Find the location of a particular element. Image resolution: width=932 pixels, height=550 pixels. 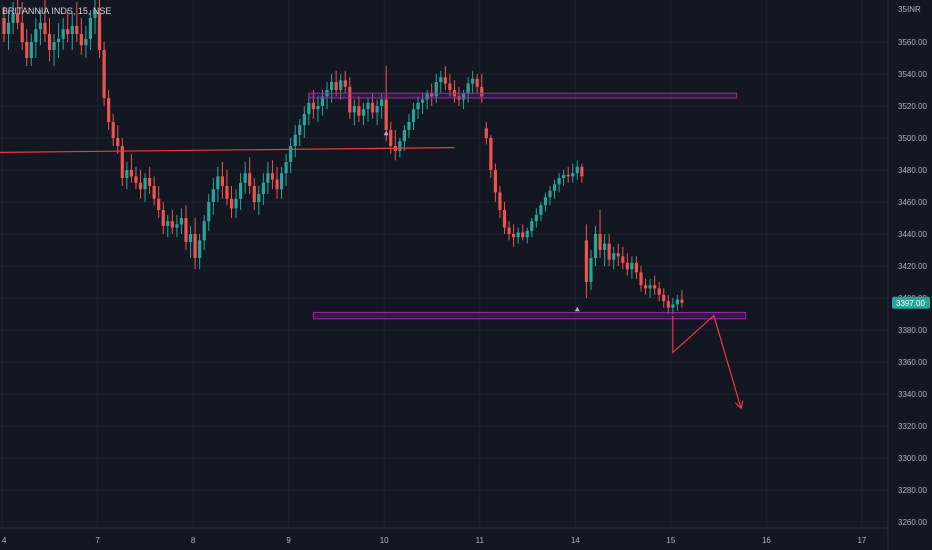

y-tick-label: 3480.00 is located at coordinates (912, 170).